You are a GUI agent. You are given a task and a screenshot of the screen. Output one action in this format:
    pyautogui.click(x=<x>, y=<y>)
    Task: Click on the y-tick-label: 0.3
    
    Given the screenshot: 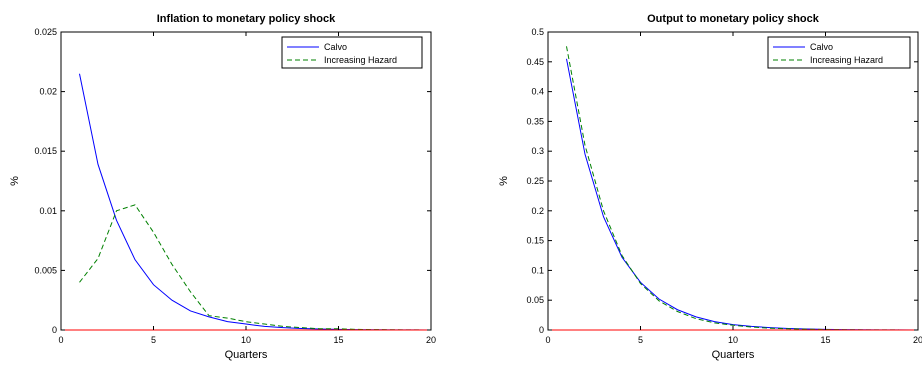 What is the action you would take?
    pyautogui.click(x=537, y=151)
    